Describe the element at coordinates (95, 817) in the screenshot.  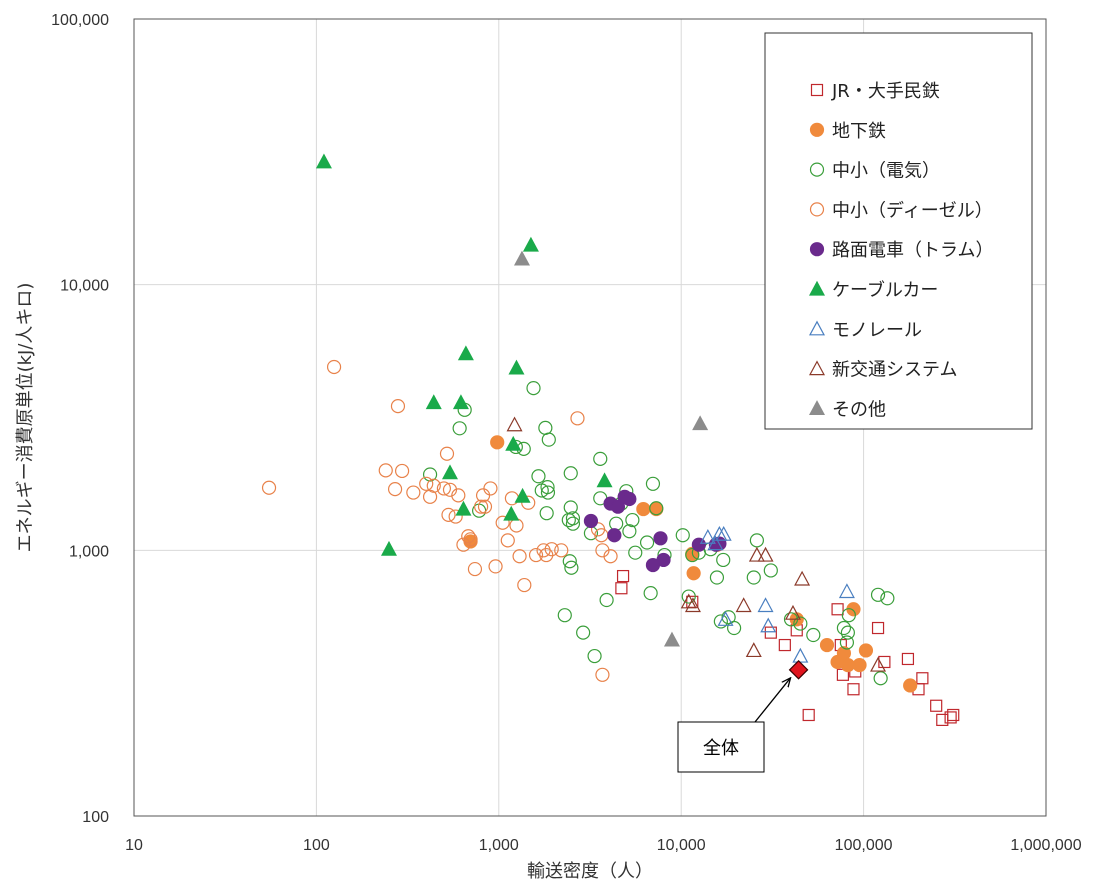
I see `y-tick-label: 100` at that location.